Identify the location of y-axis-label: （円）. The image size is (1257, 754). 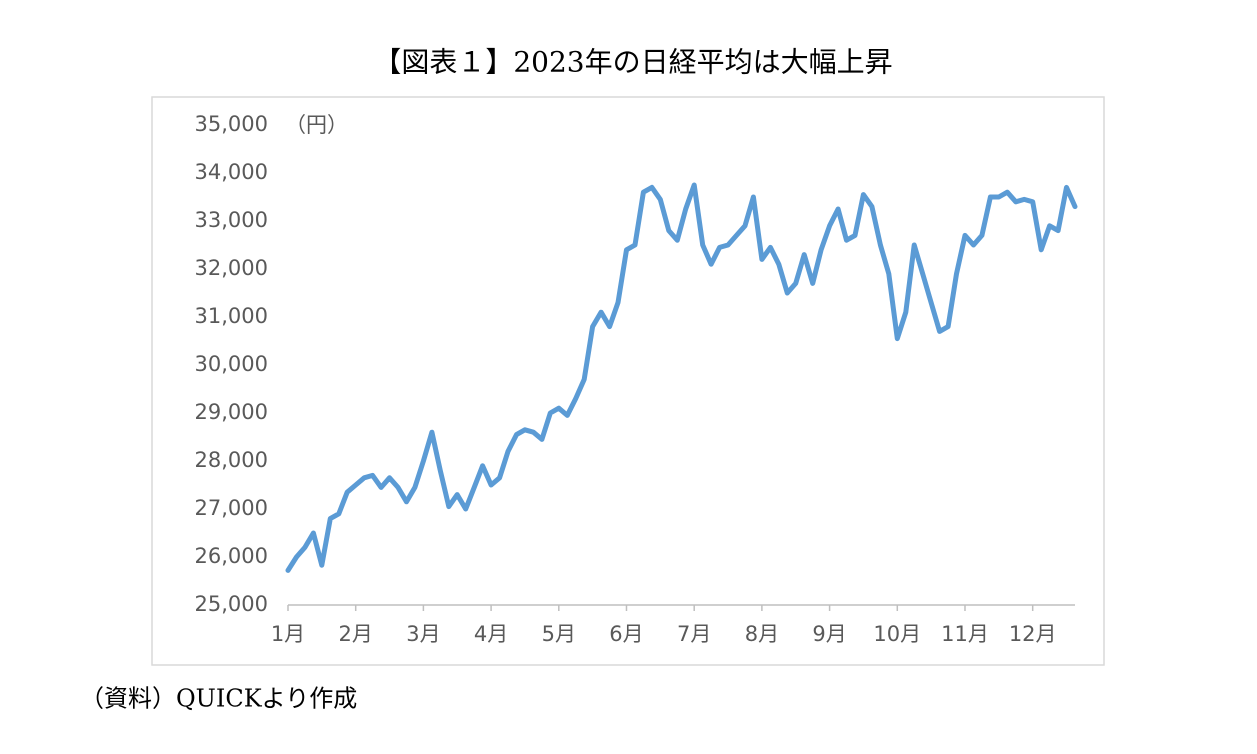
(316, 125).